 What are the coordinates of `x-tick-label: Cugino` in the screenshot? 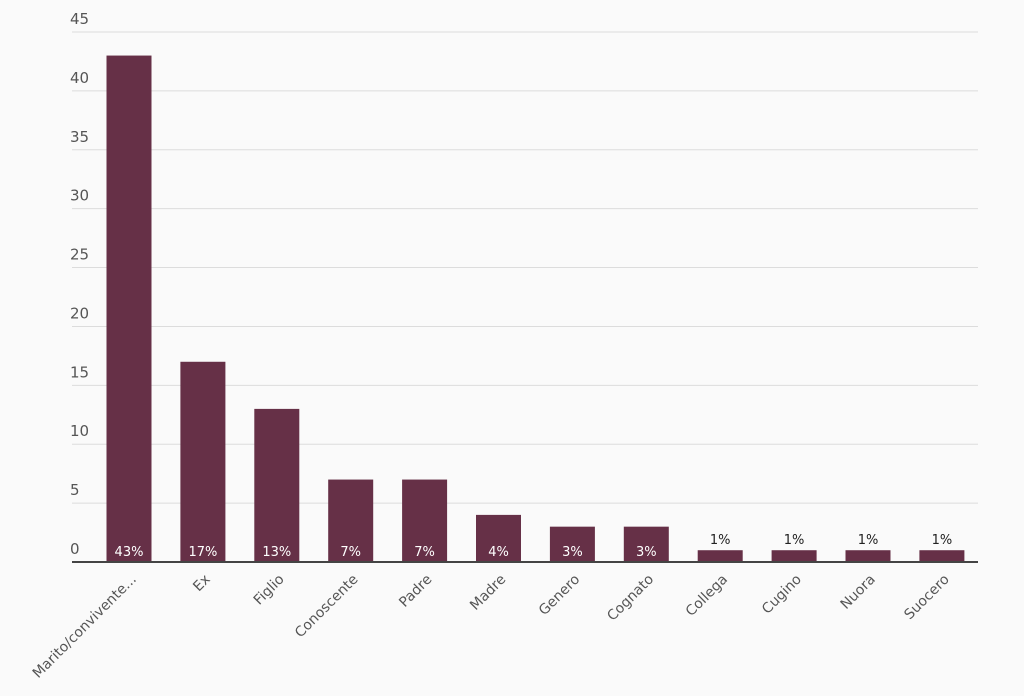 It's located at (782, 595).